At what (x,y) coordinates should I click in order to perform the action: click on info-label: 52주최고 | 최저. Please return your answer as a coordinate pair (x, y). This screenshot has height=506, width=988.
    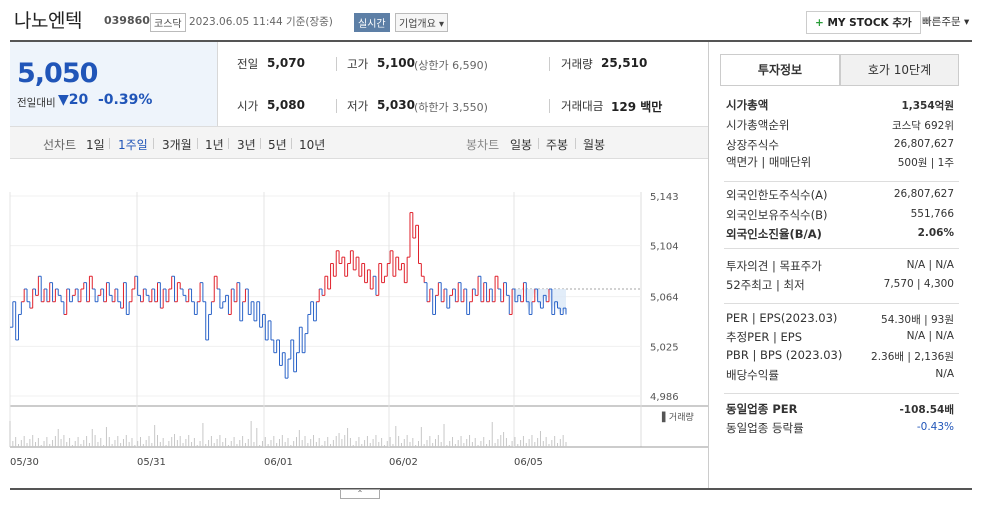
    Looking at the image, I should click on (765, 285).